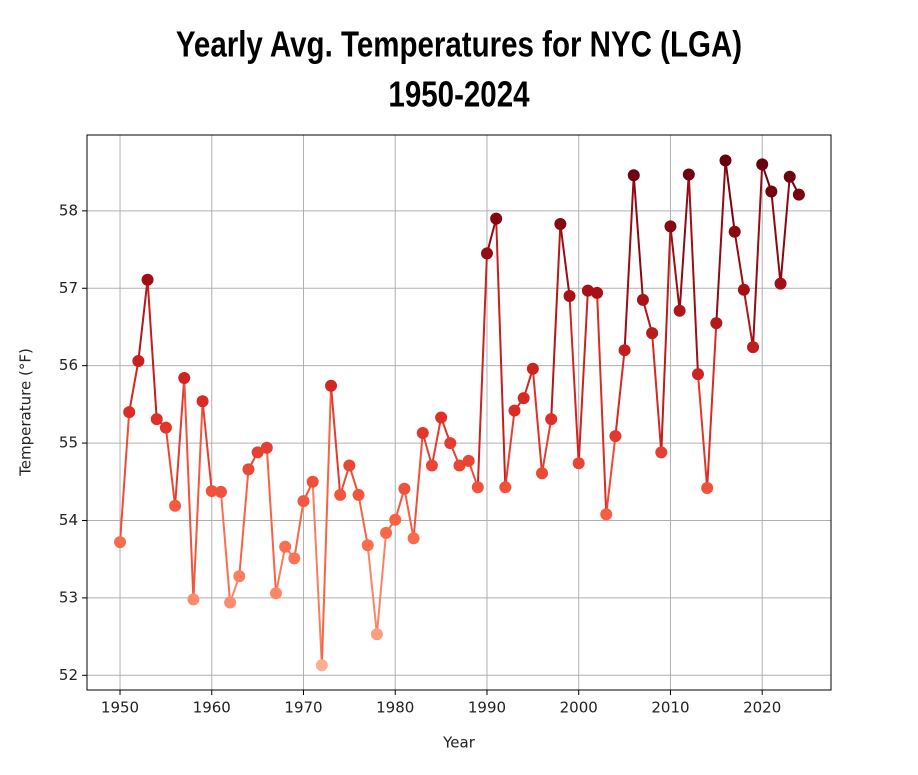  Describe the element at coordinates (68, 520) in the screenshot. I see `y-tick-label: 54` at that location.